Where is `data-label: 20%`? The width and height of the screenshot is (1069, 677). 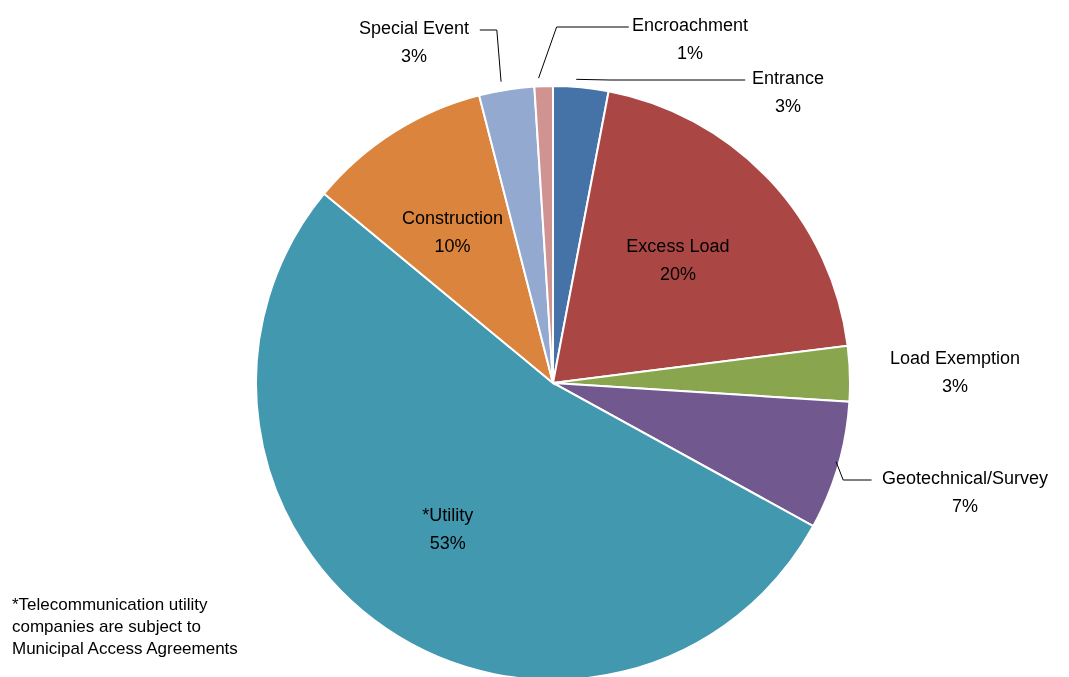 data-label: 20% is located at coordinates (677, 274).